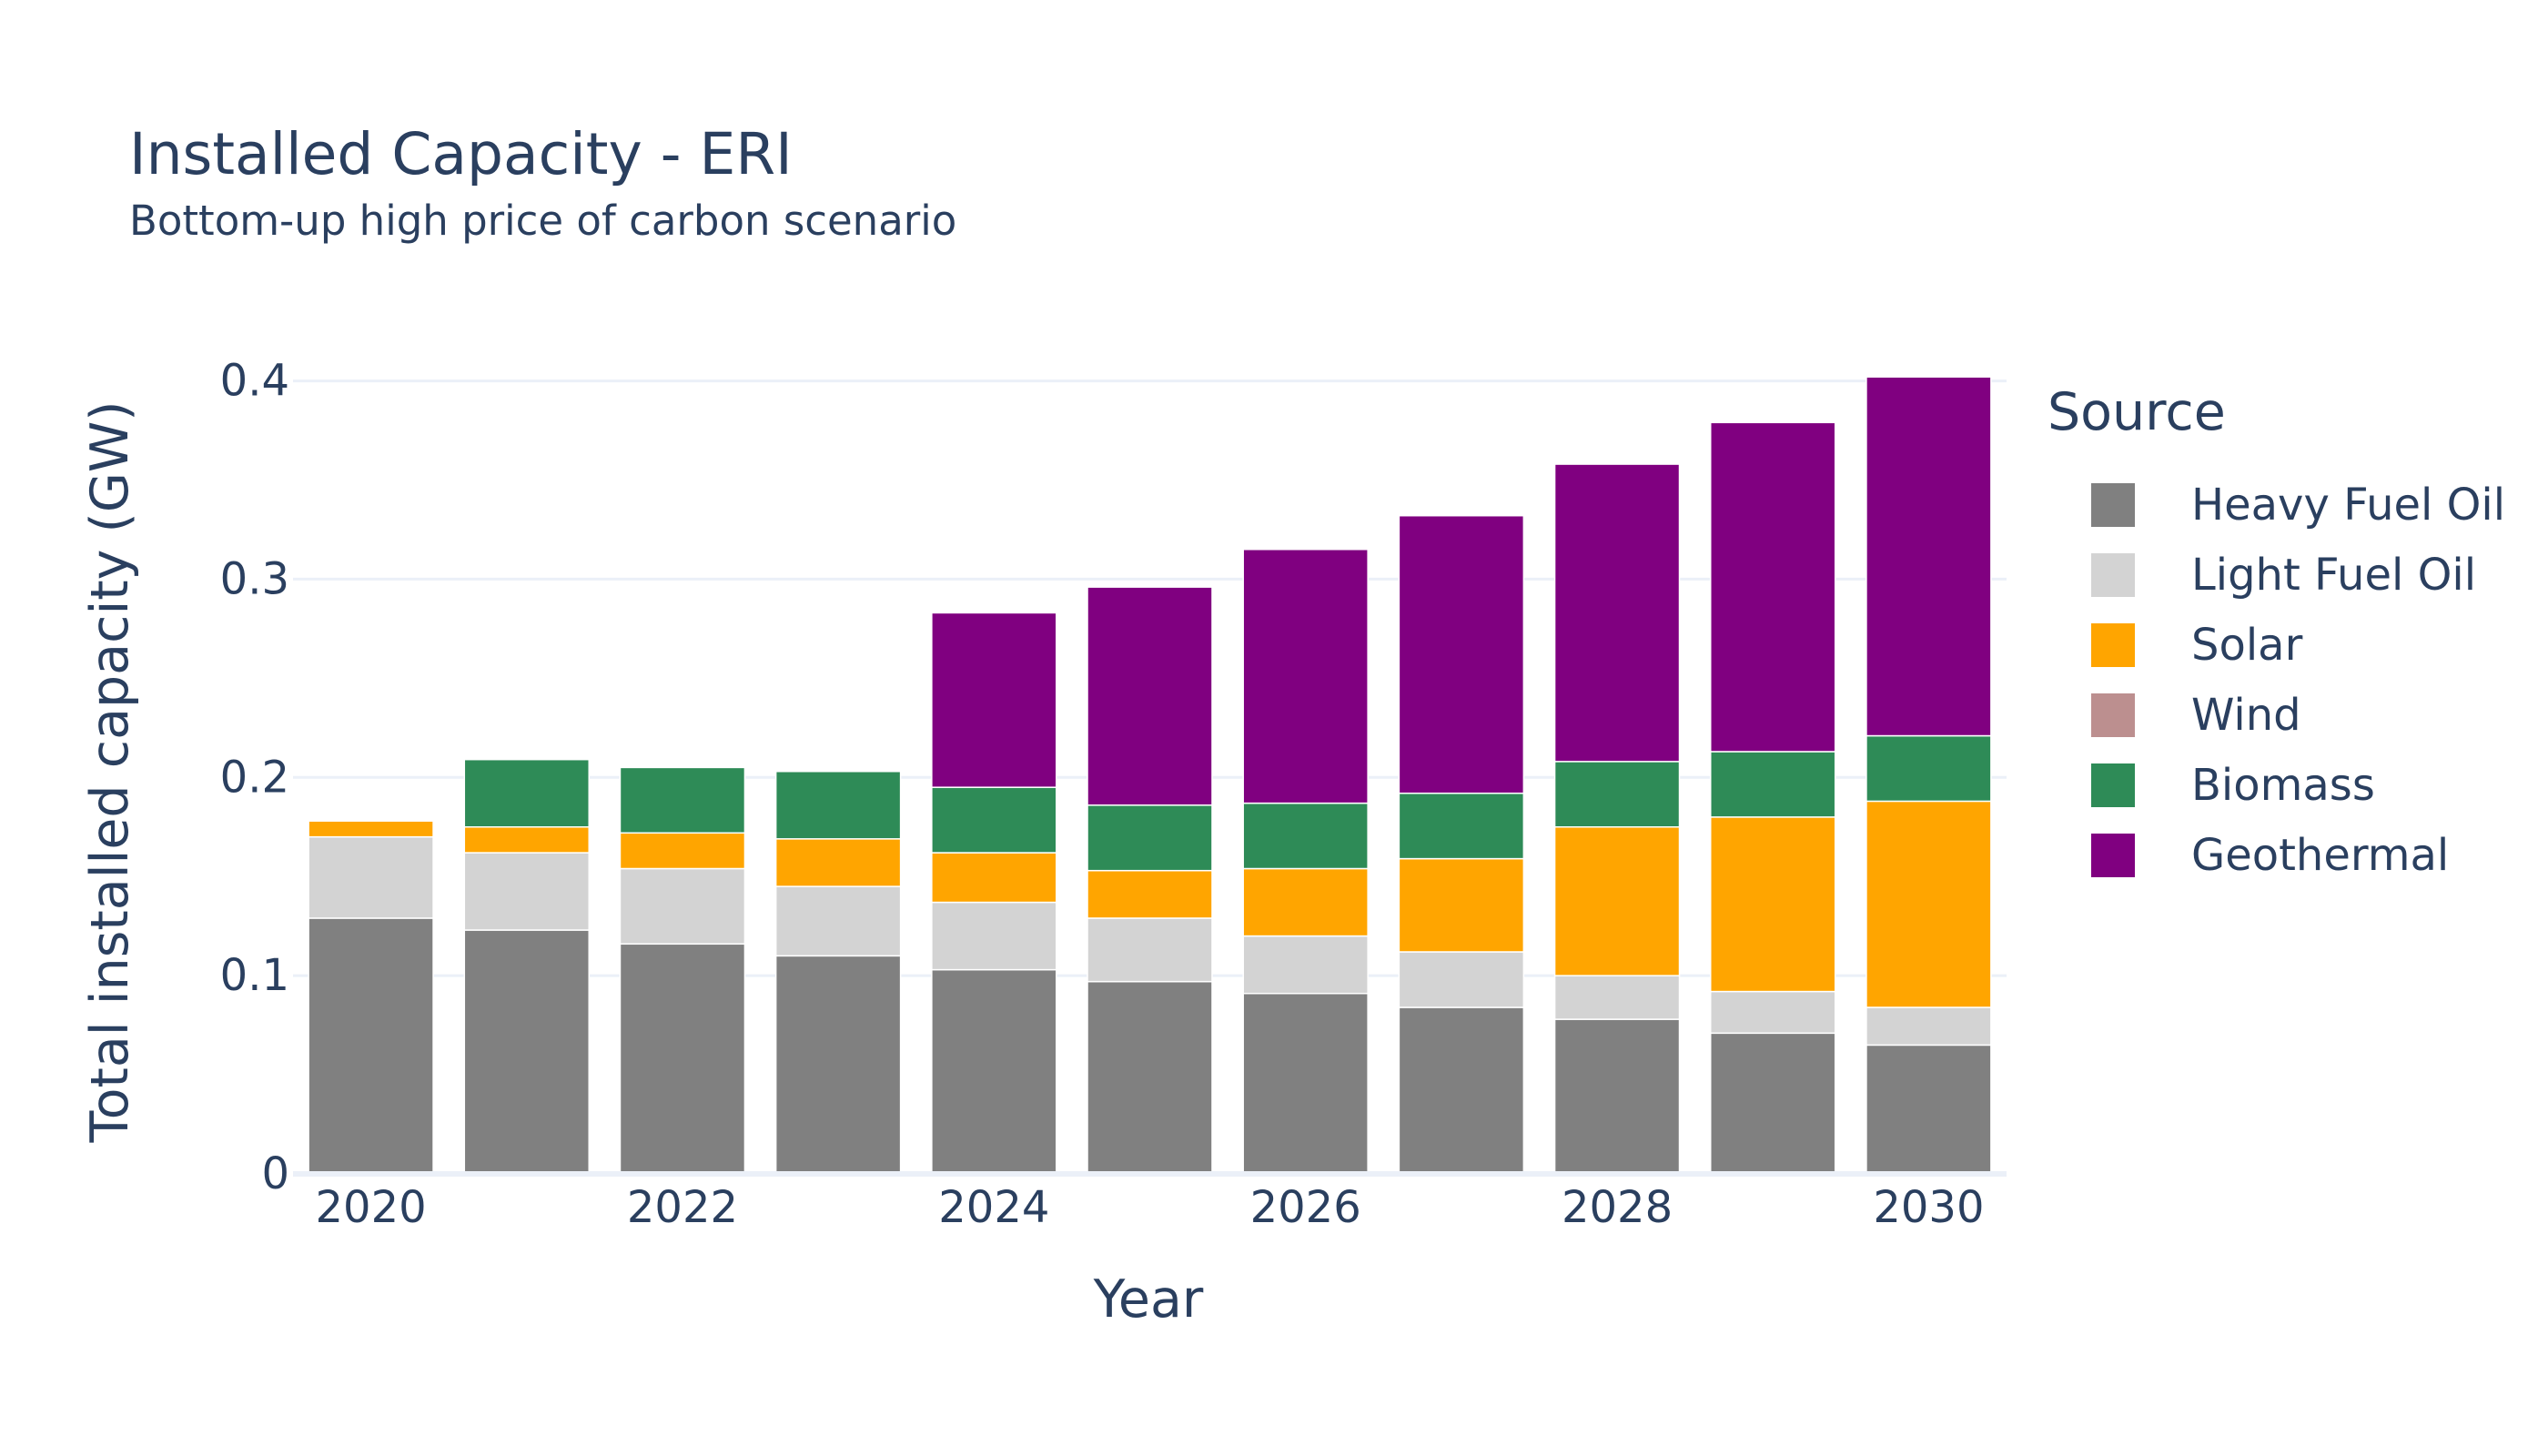 The height and width of the screenshot is (1456, 2548). What do you see at coordinates (255, 976) in the screenshot?
I see `y-tick-label: 0.1` at bounding box center [255, 976].